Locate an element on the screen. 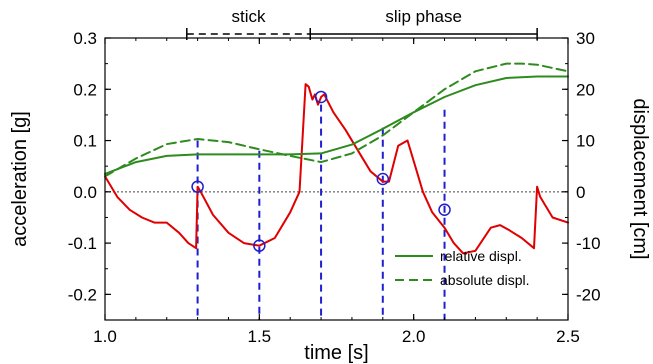 This screenshot has height=364, width=653. y-left-tick-label: 0.0 is located at coordinates (85, 192).